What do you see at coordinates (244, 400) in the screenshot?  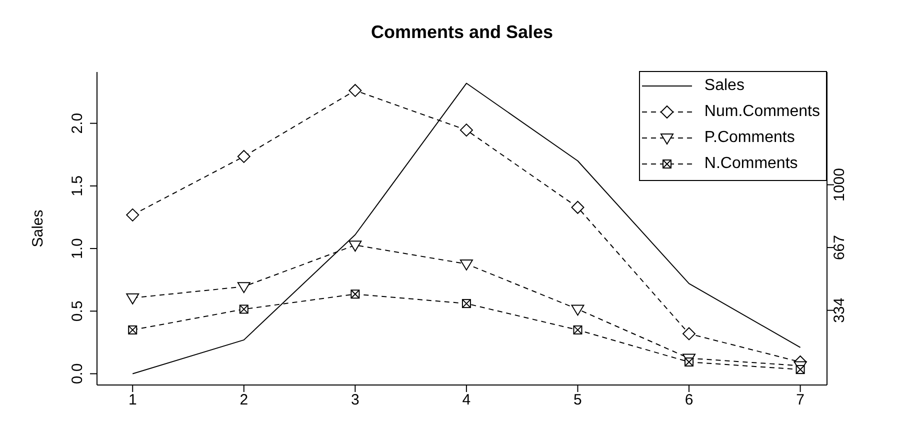 I see `x-tick-label: 2` at bounding box center [244, 400].